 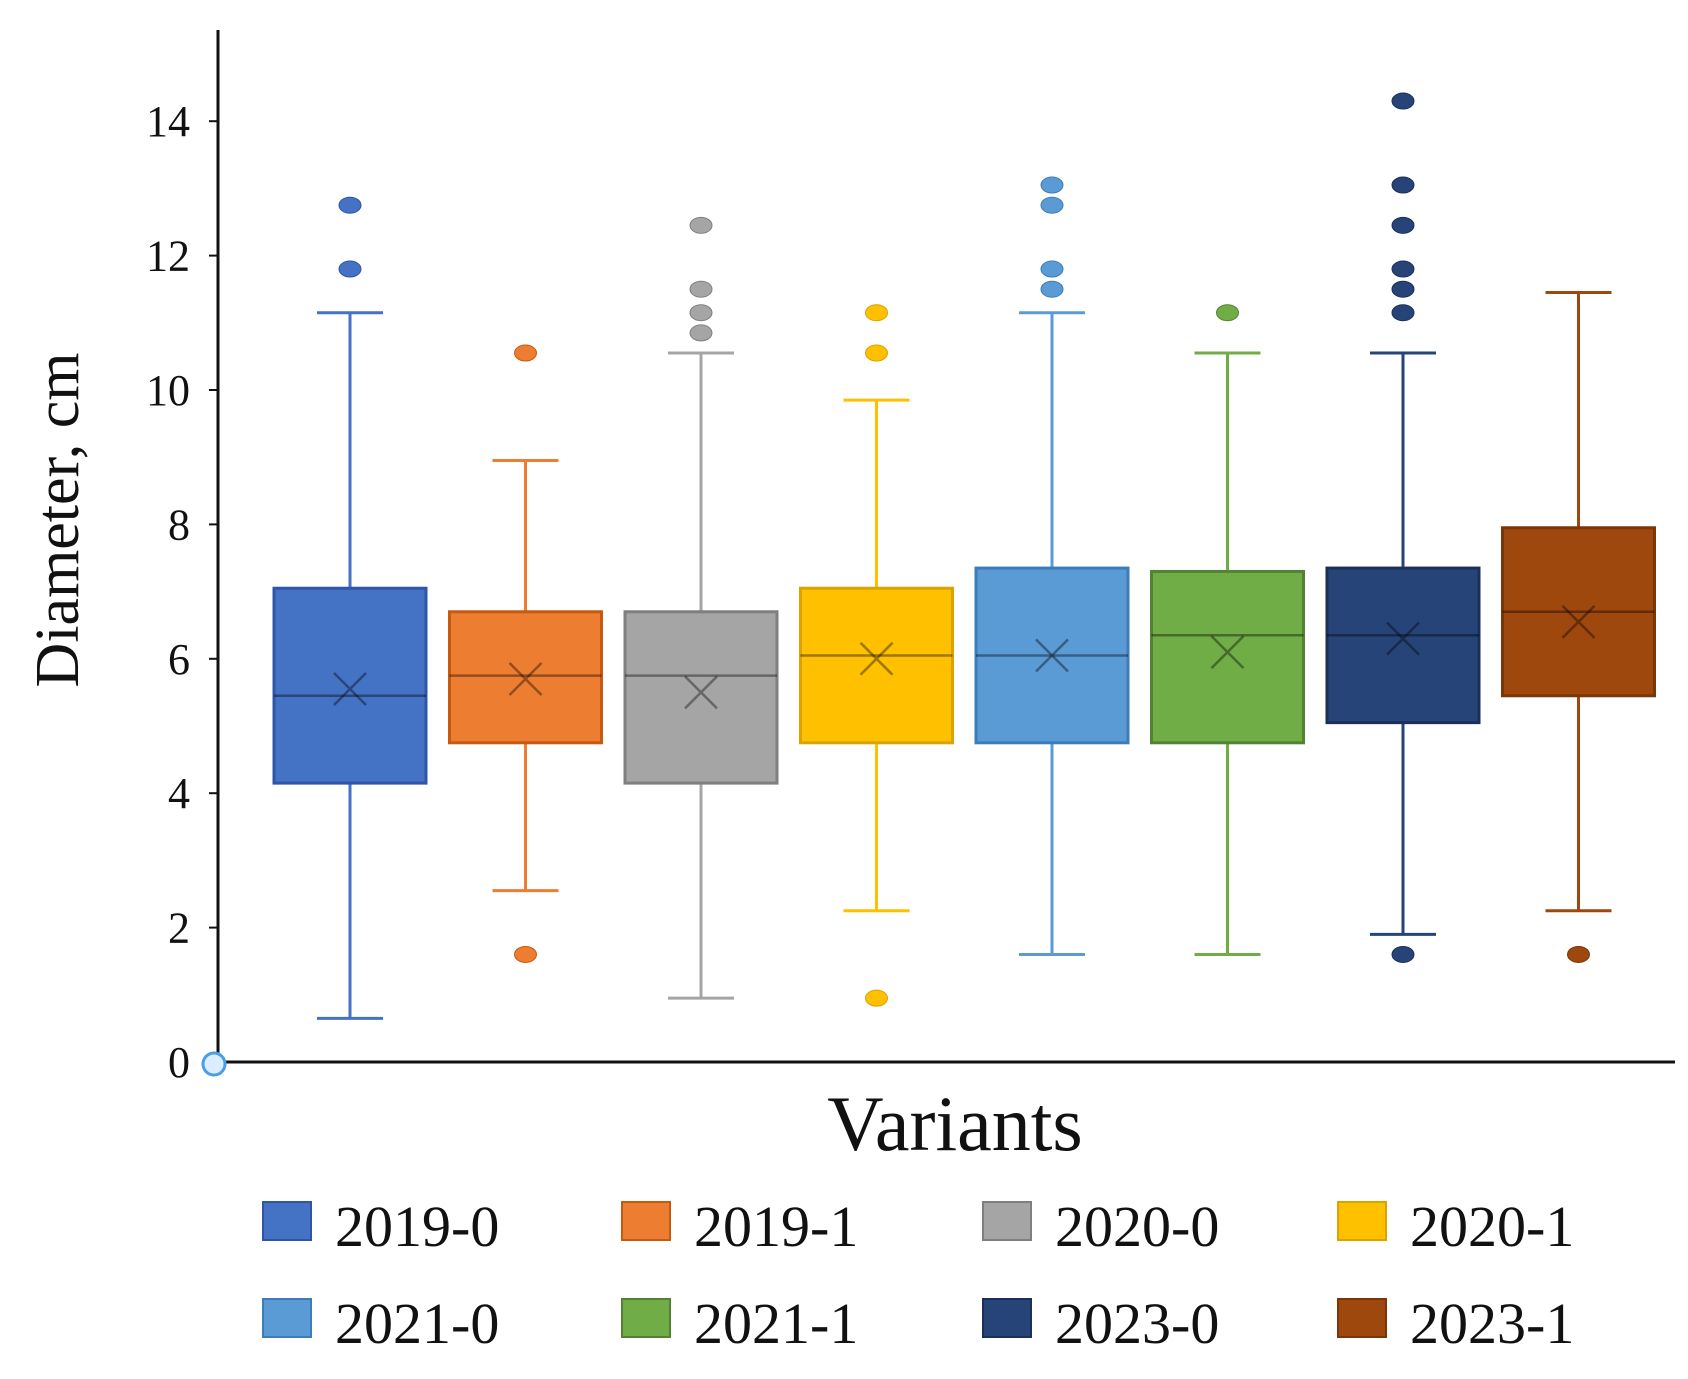 What do you see at coordinates (179, 793) in the screenshot?
I see `y-tick-label: 4` at bounding box center [179, 793].